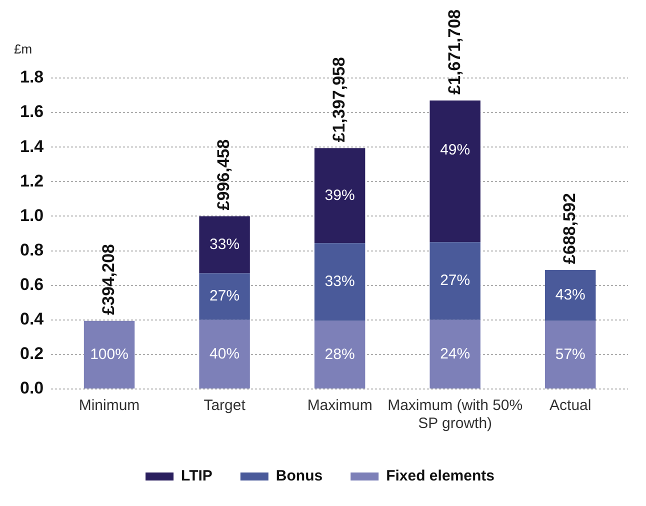 The image size is (646, 506). Describe the element at coordinates (571, 405) in the screenshot. I see `x-tick-label: Actual` at that location.